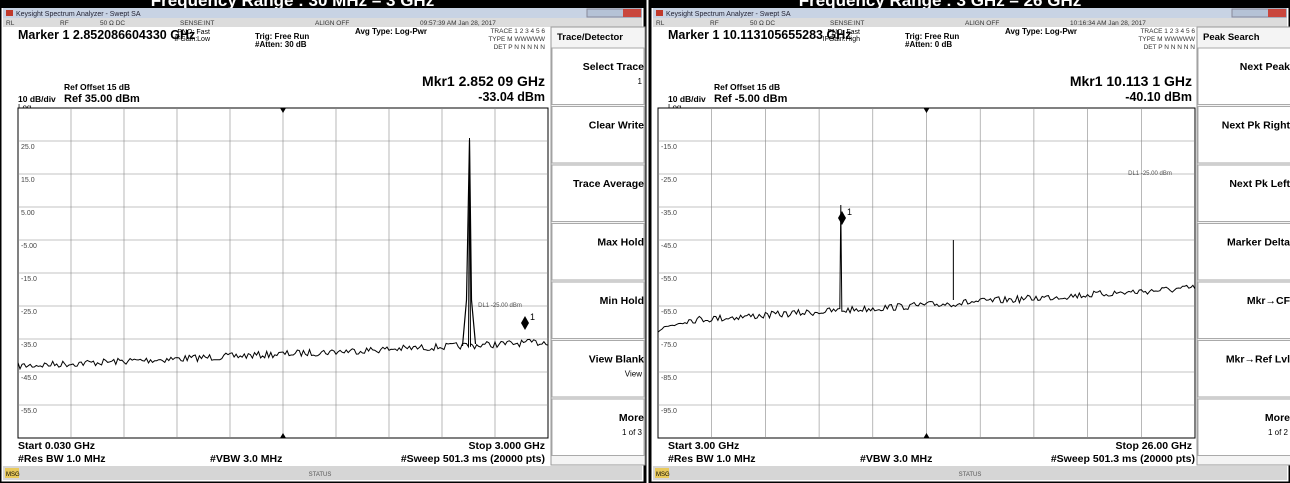 The width and height of the screenshot is (1290, 483). I want to click on ref-level: Ref -5.00 dBm, so click(751, 99).